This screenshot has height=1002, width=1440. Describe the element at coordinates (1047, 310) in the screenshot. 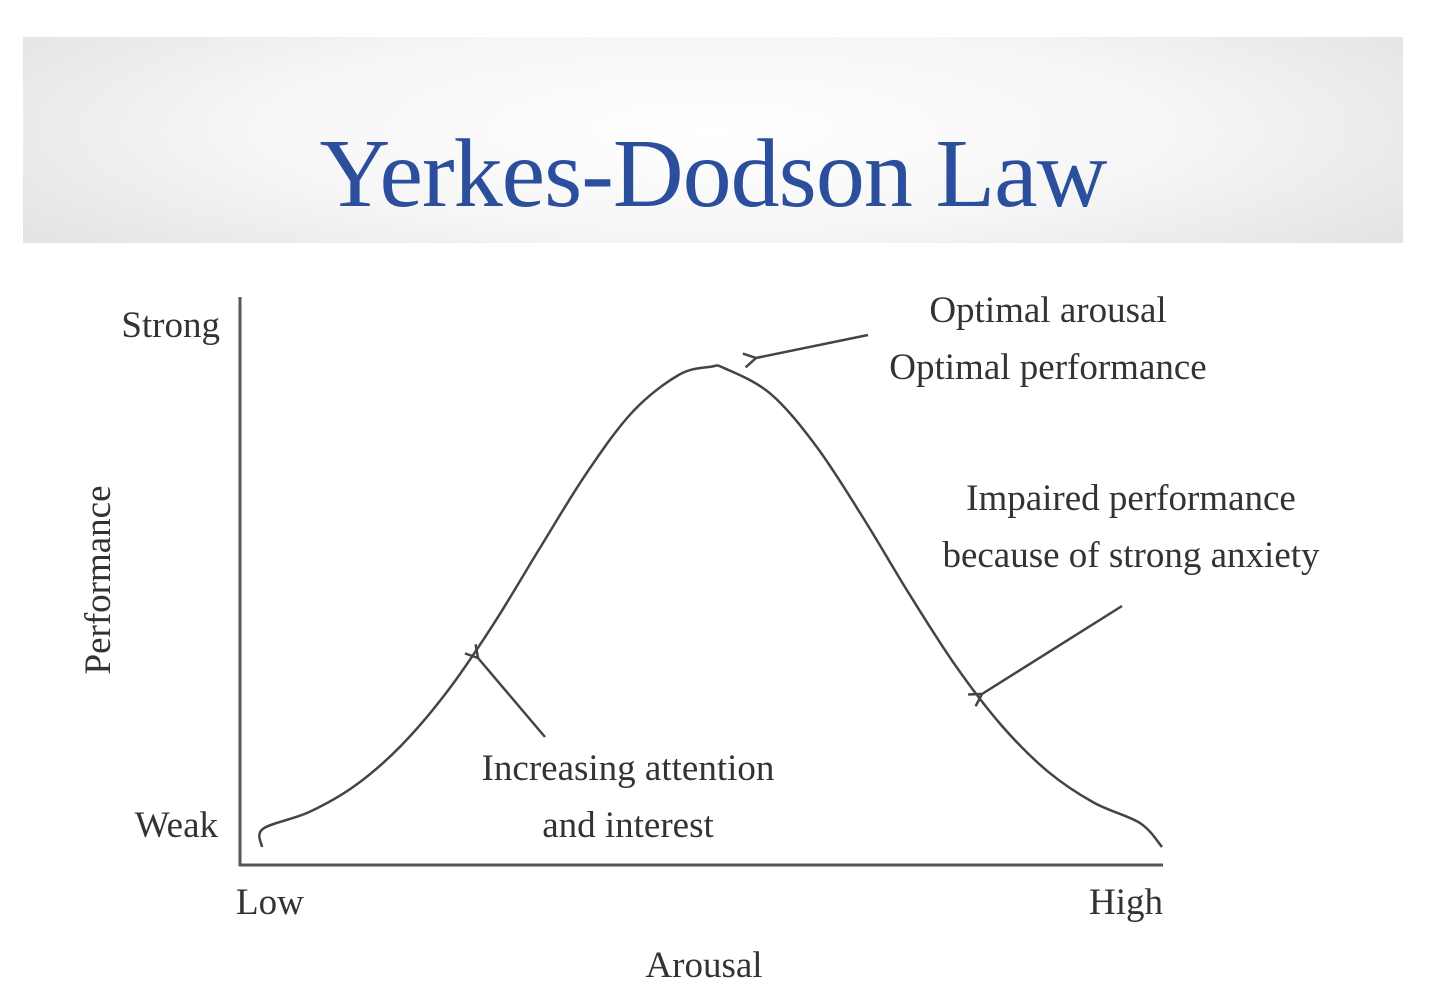

I see `annotation-optimal-1: Optimal arousal` at that location.